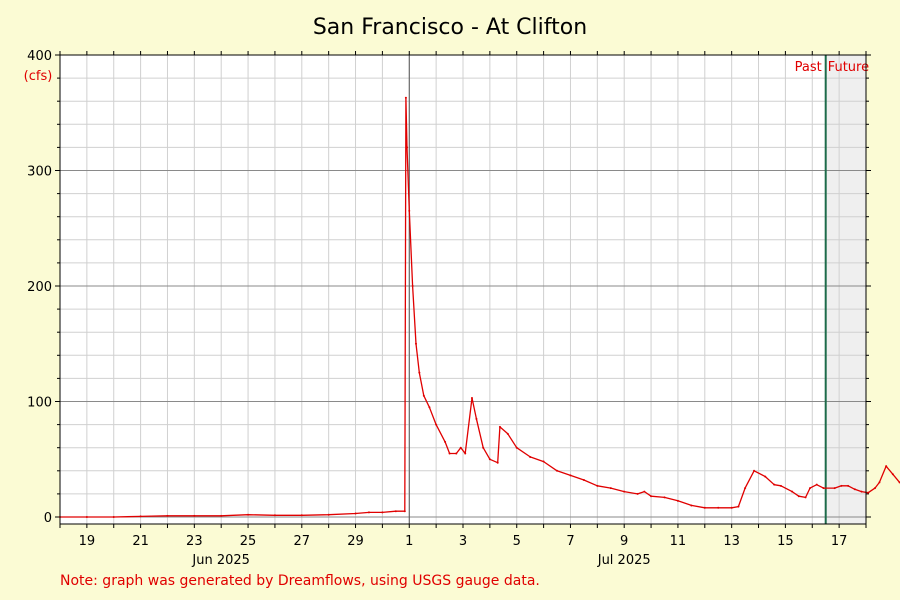 This screenshot has height=600, width=900. Describe the element at coordinates (220, 560) in the screenshot. I see `x-month-label: Jun 2025` at that location.